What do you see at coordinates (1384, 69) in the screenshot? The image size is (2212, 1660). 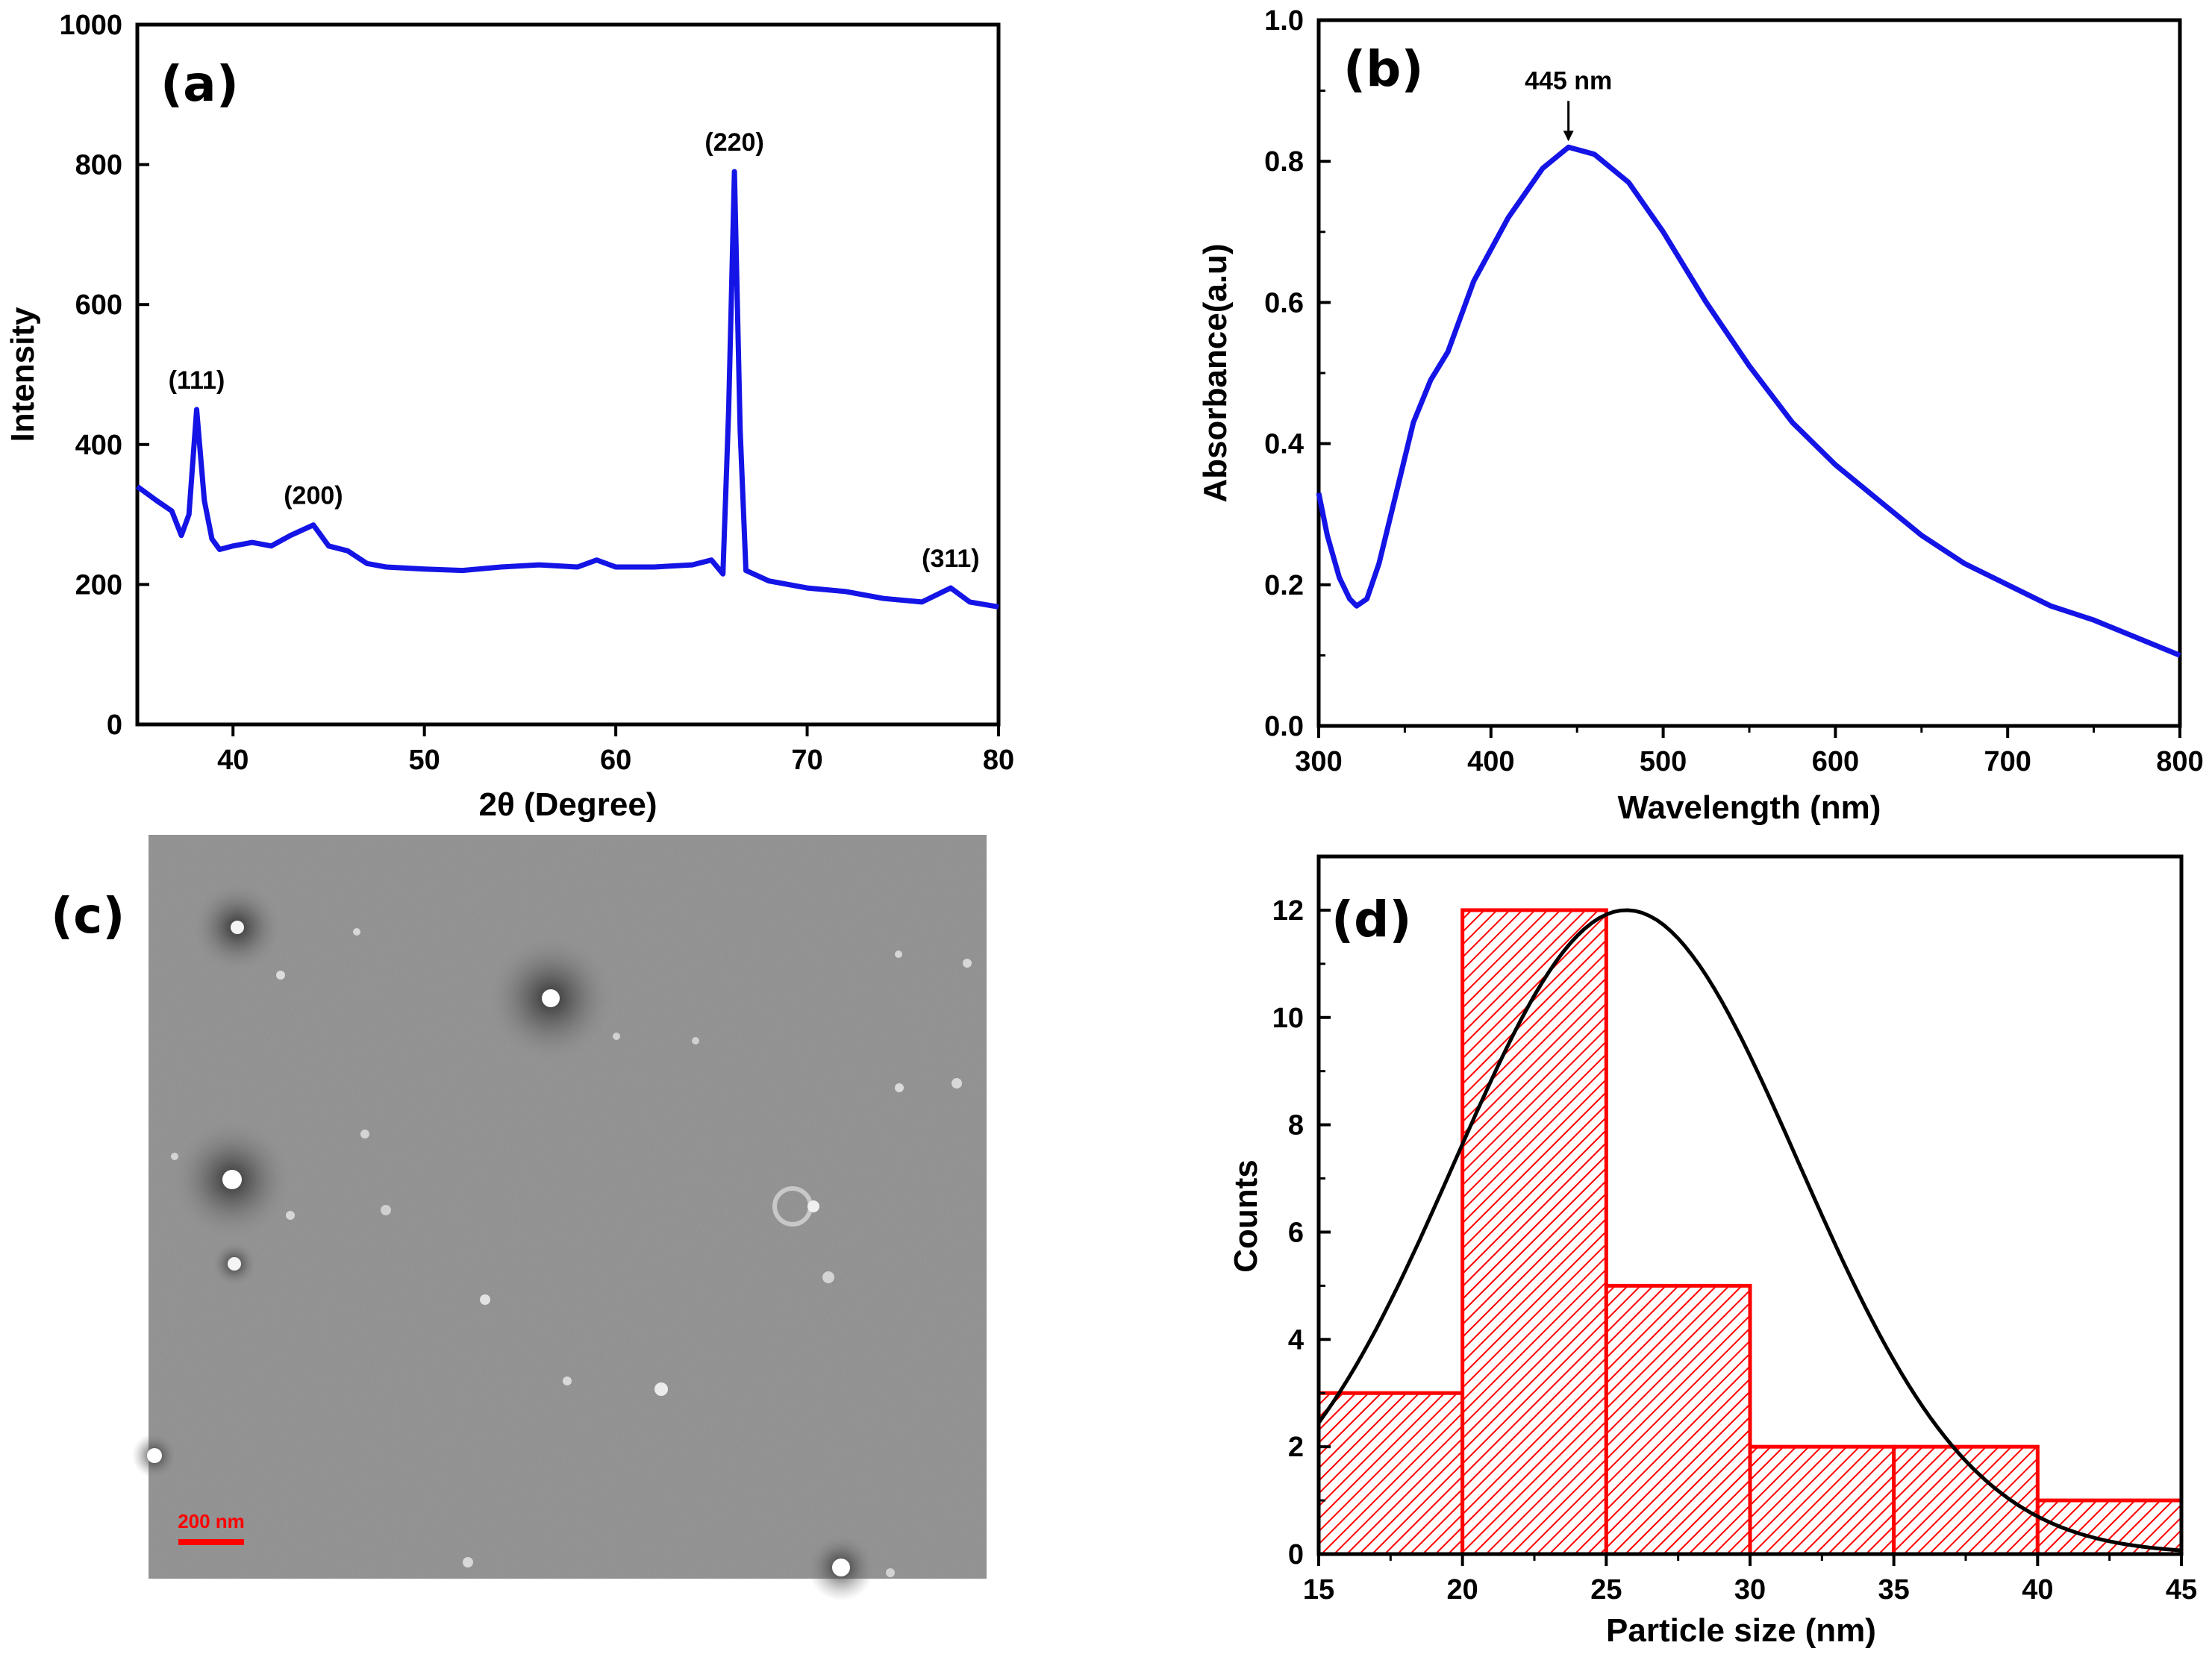 I see `panel-label-b: (b)` at bounding box center [1384, 69].